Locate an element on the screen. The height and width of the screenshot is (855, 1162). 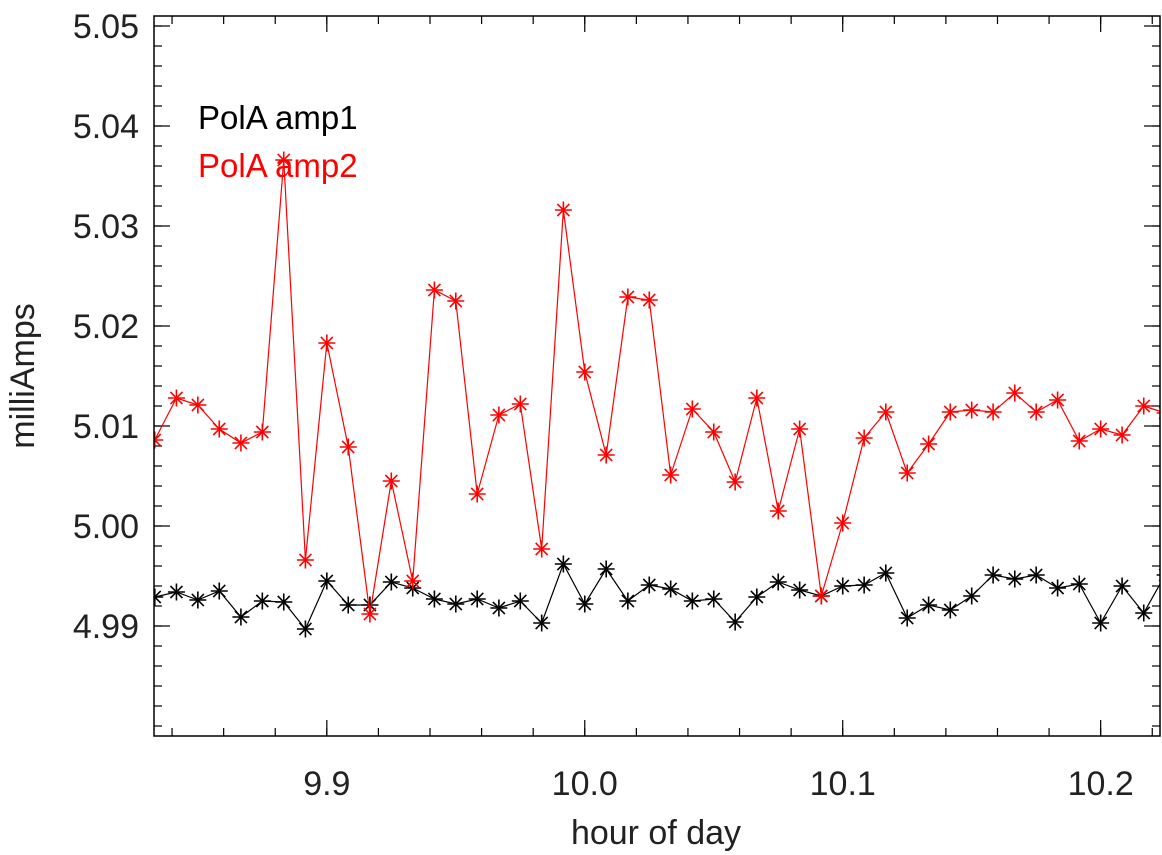
series-line is located at coordinates (657, 596).